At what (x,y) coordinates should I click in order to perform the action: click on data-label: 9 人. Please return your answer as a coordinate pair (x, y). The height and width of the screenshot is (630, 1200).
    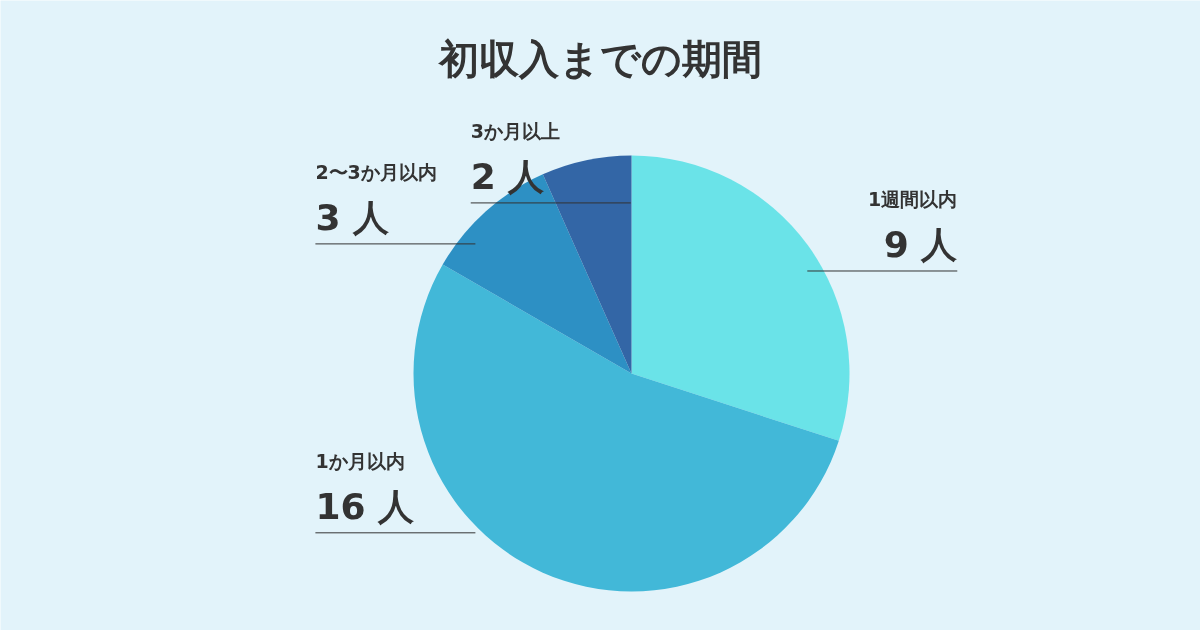
    Looking at the image, I should click on (920, 245).